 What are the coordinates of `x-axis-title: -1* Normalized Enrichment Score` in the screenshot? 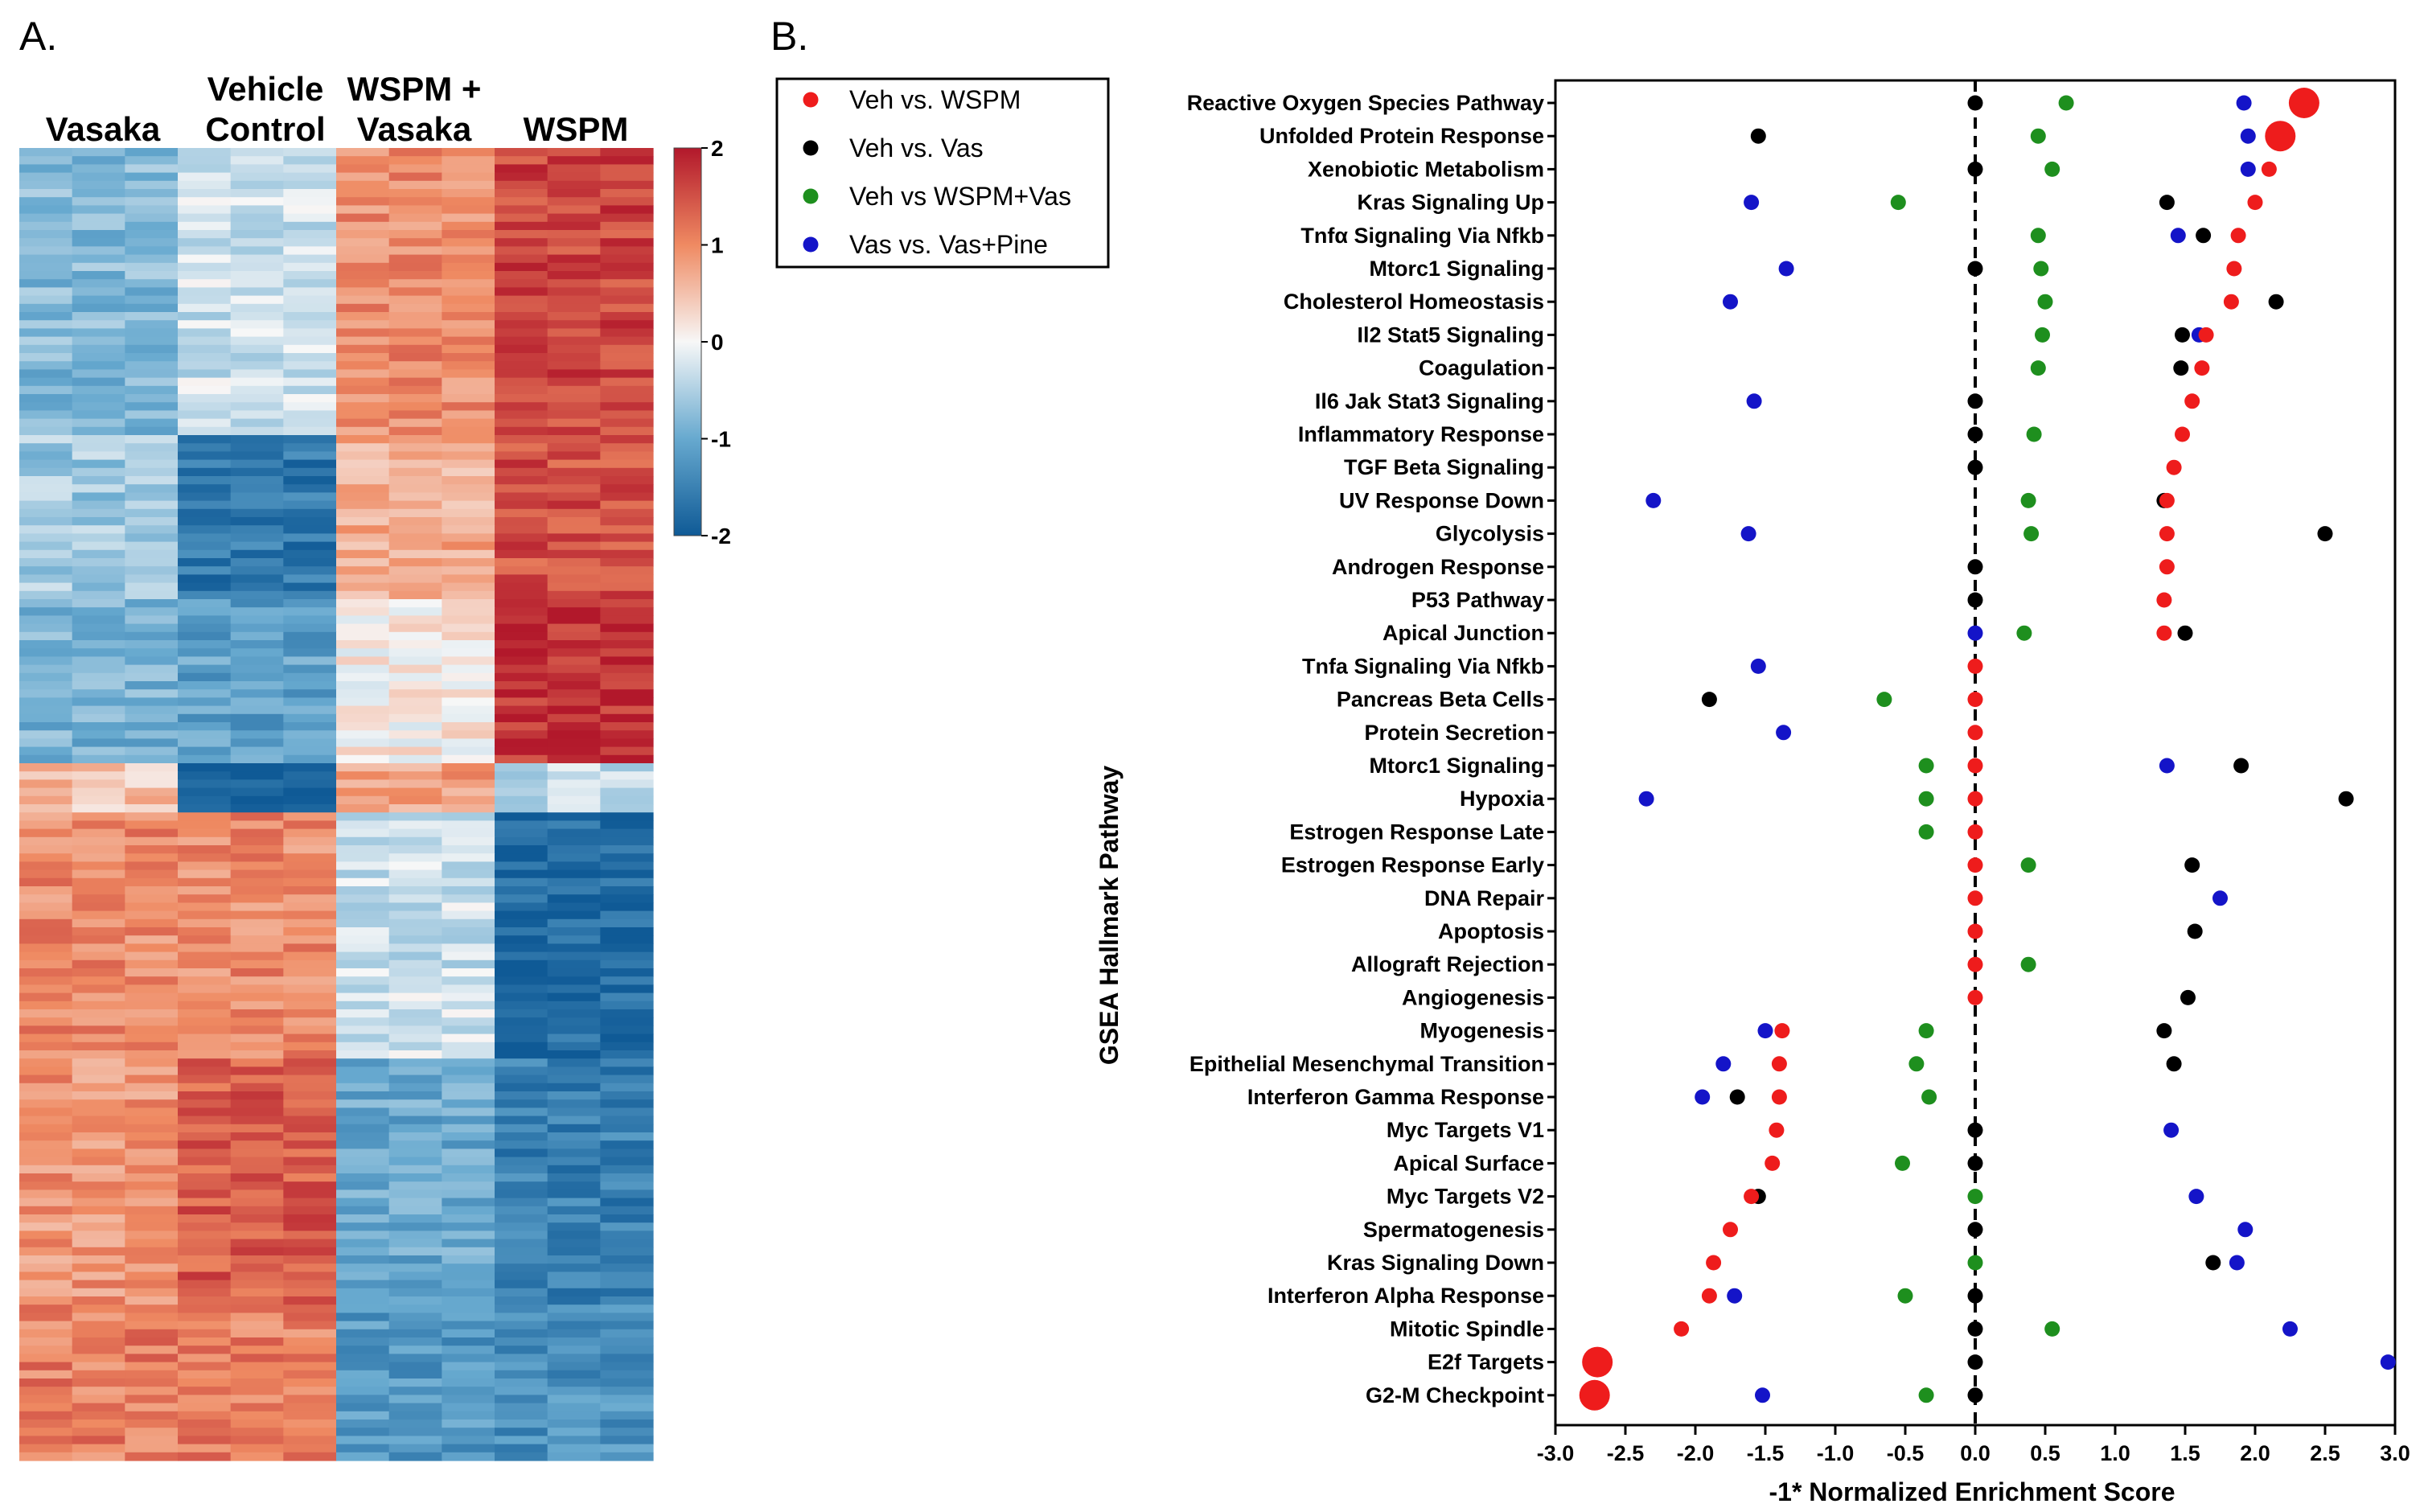 It's located at (1972, 1492).